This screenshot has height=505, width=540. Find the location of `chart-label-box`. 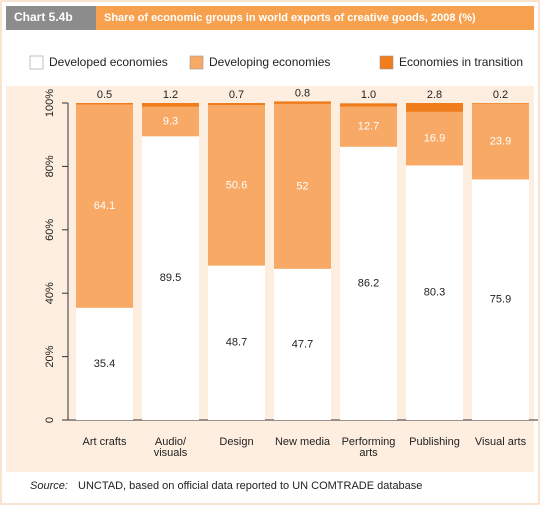

chart-label-box is located at coordinates (51, 18).